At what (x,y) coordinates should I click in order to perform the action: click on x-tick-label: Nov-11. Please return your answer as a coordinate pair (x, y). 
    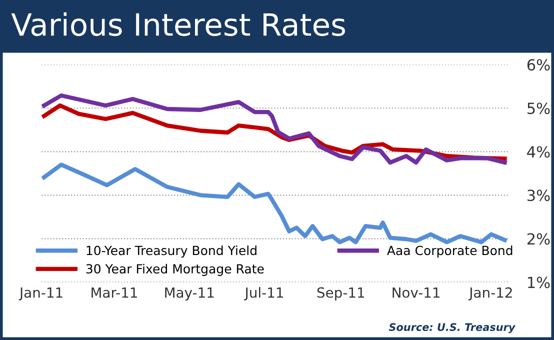
    Looking at the image, I should click on (416, 292).